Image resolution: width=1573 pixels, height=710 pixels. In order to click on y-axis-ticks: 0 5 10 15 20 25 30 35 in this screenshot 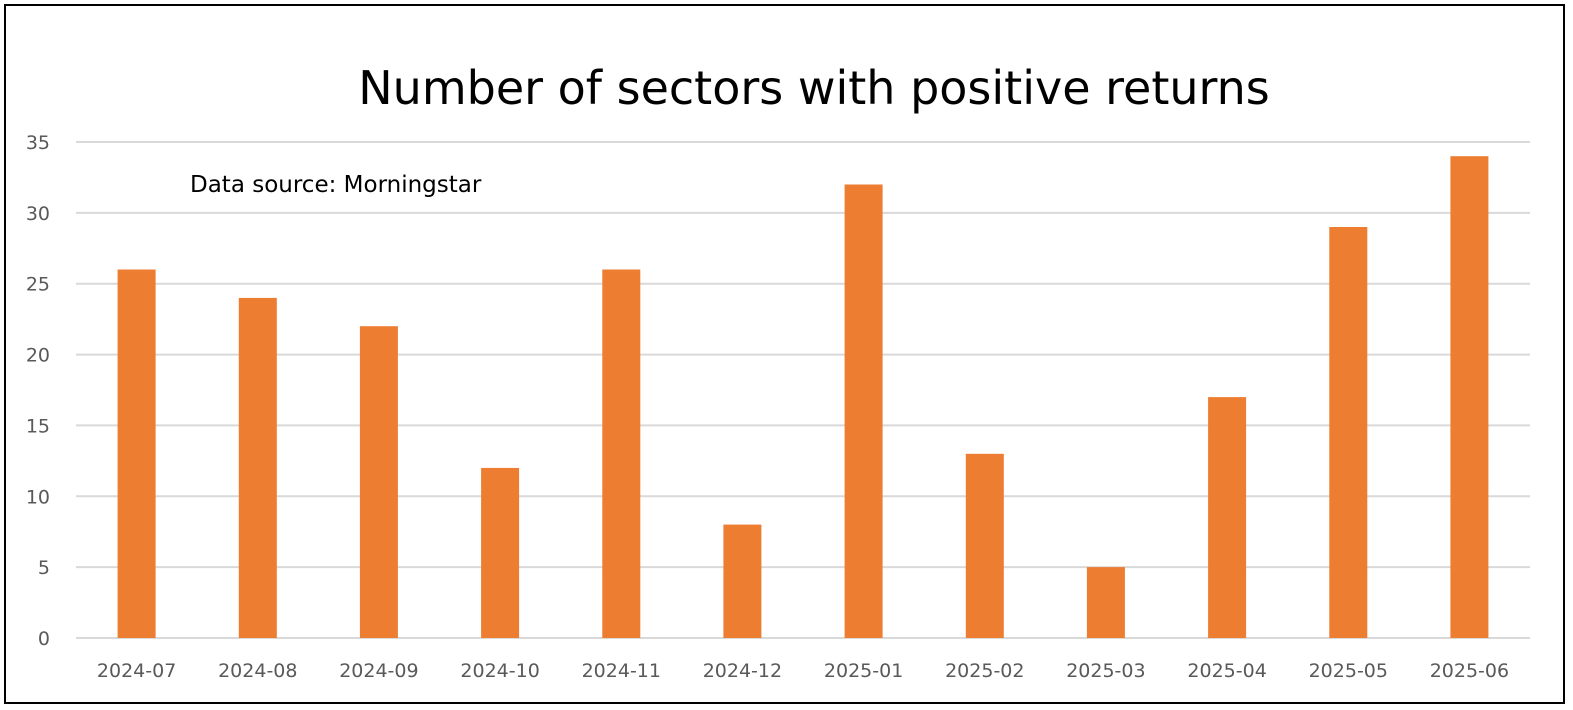, I will do `click(38, 391)`.